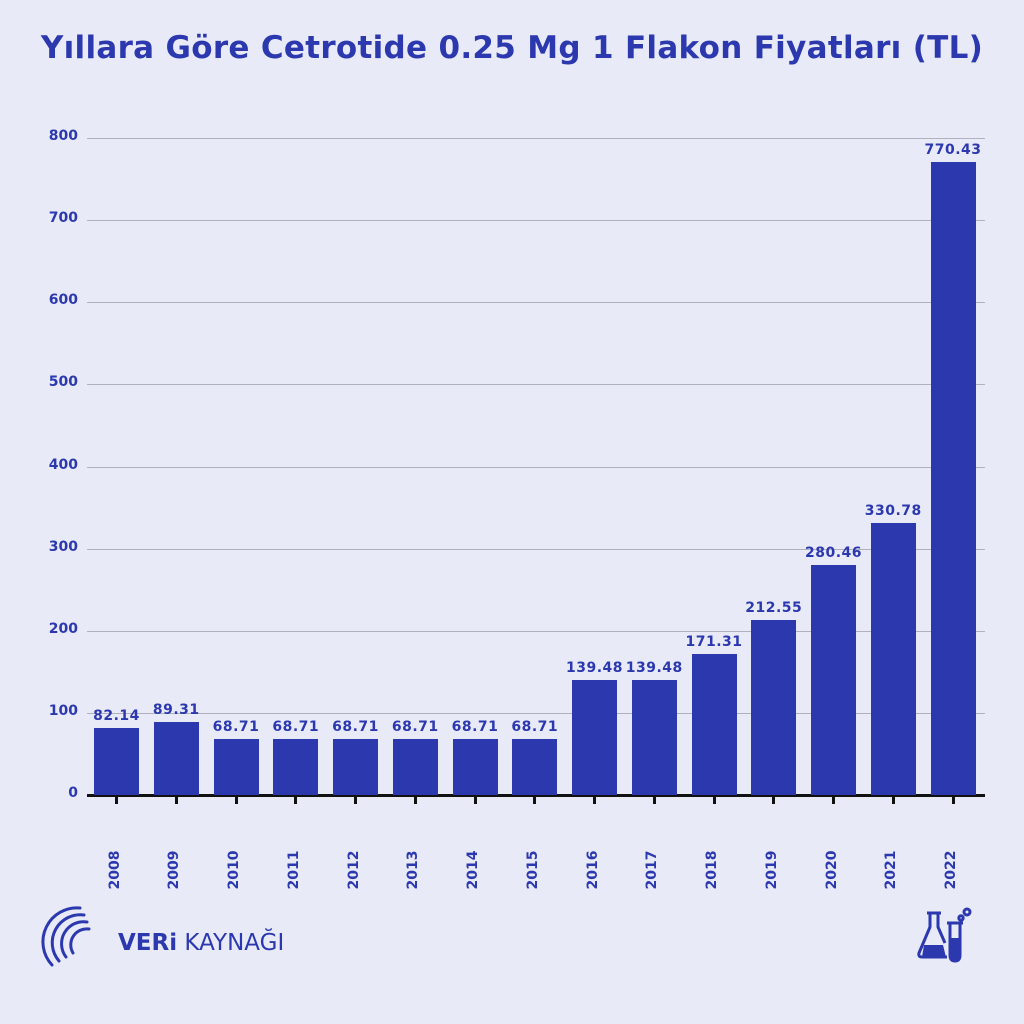  Describe the element at coordinates (532, 870) in the screenshot. I see `x-tick-label: 2015` at that location.